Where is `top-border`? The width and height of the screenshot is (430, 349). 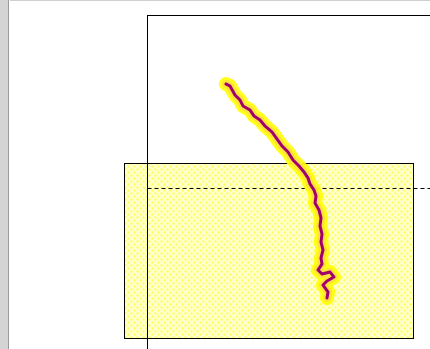
top-border is located at coordinates (220, 0).